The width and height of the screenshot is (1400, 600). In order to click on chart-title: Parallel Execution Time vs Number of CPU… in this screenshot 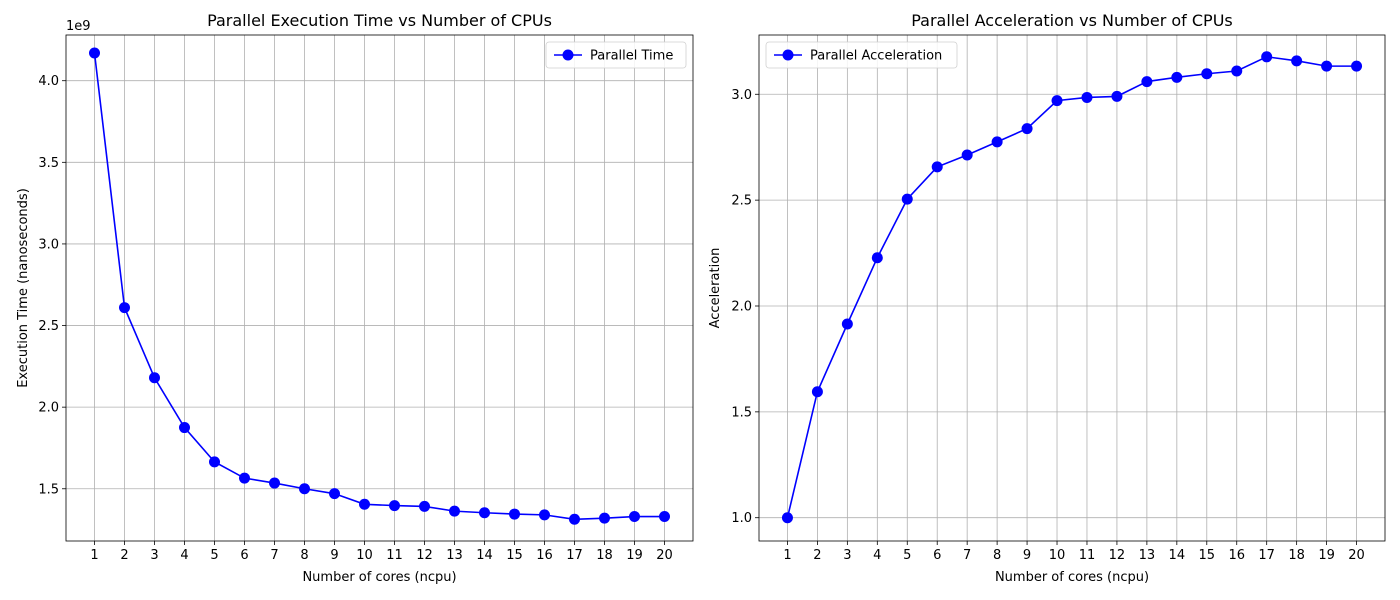, I will do `click(379, 20)`.